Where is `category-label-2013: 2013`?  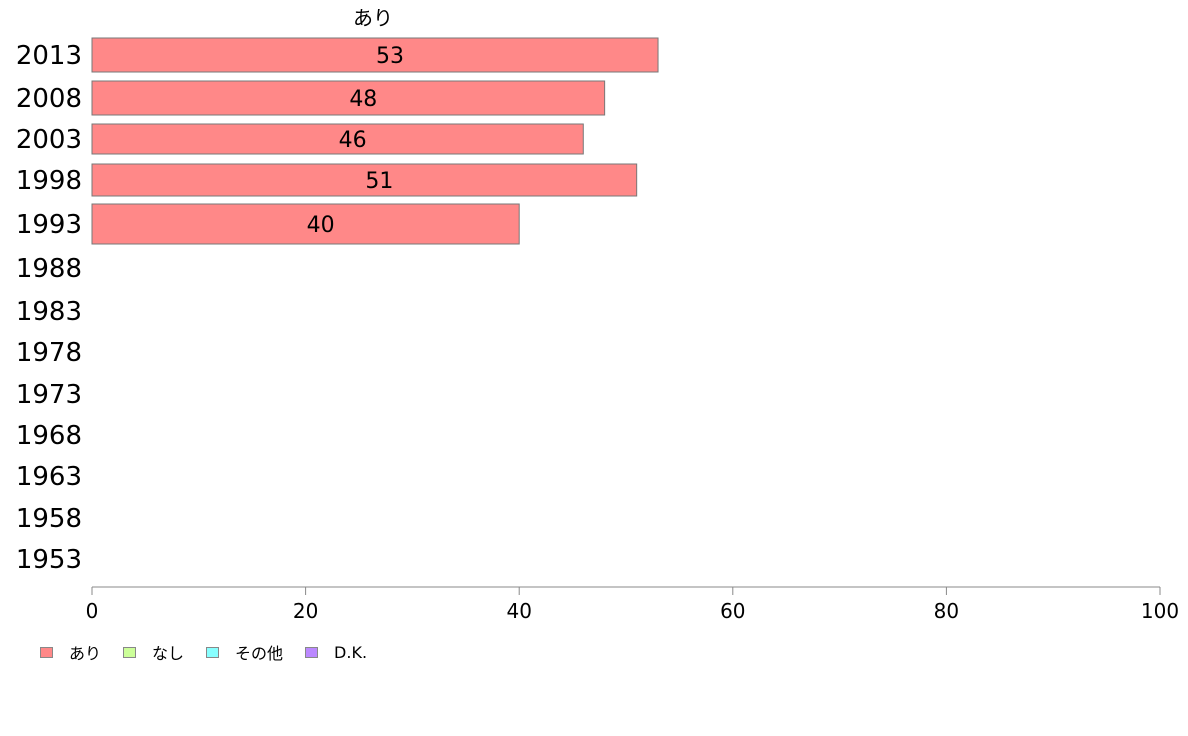 category-label-2013: 2013 is located at coordinates (49, 56).